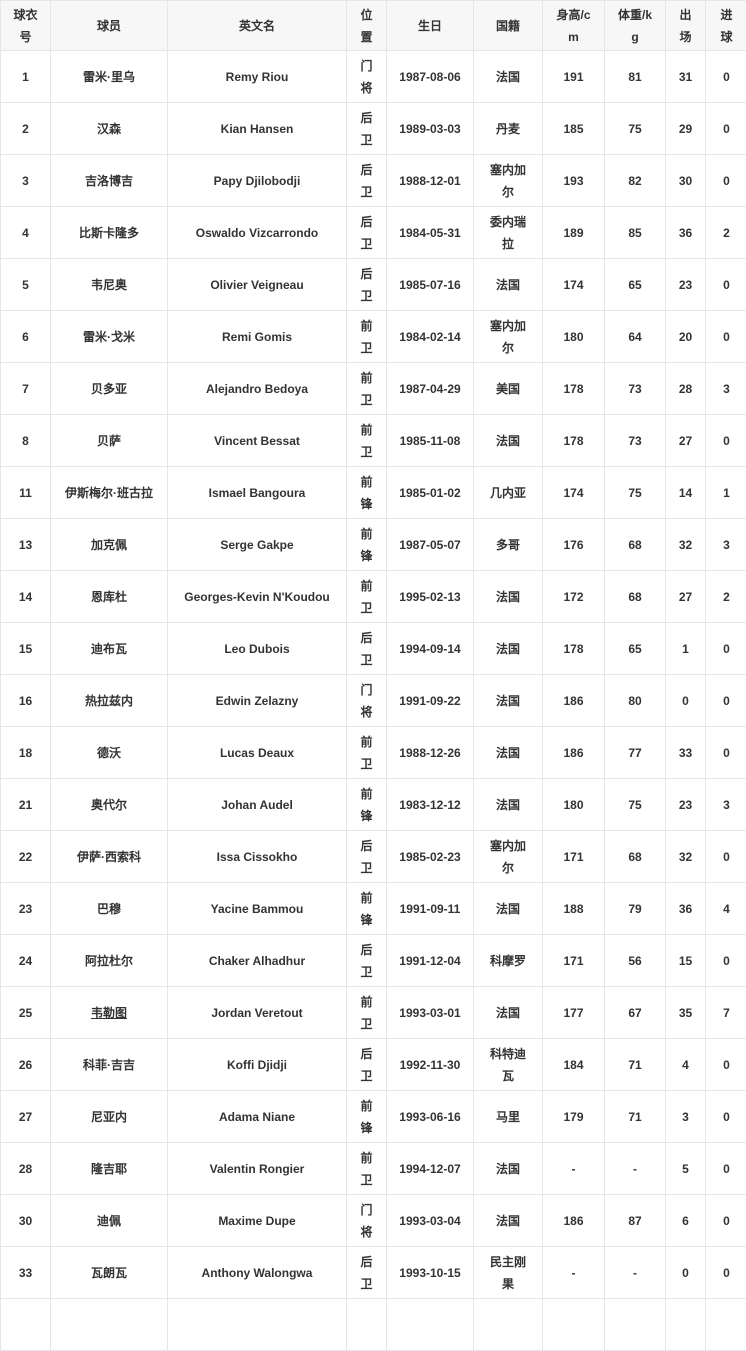 This screenshot has height=1351, width=746. What do you see at coordinates (430, 181) in the screenshot?
I see `cell-birthday: 1988-12-01` at bounding box center [430, 181].